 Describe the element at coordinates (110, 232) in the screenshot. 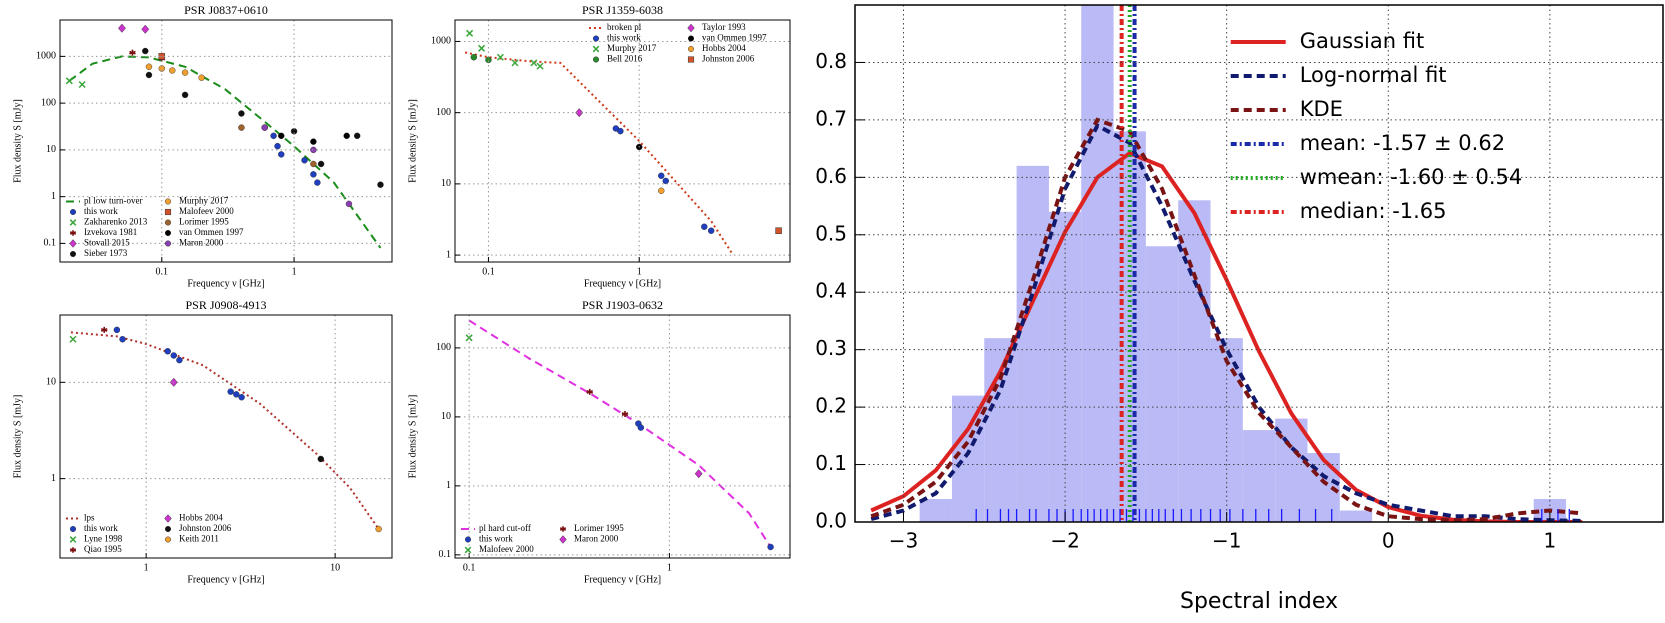

I see `legend-label: Izvekova 1981` at that location.